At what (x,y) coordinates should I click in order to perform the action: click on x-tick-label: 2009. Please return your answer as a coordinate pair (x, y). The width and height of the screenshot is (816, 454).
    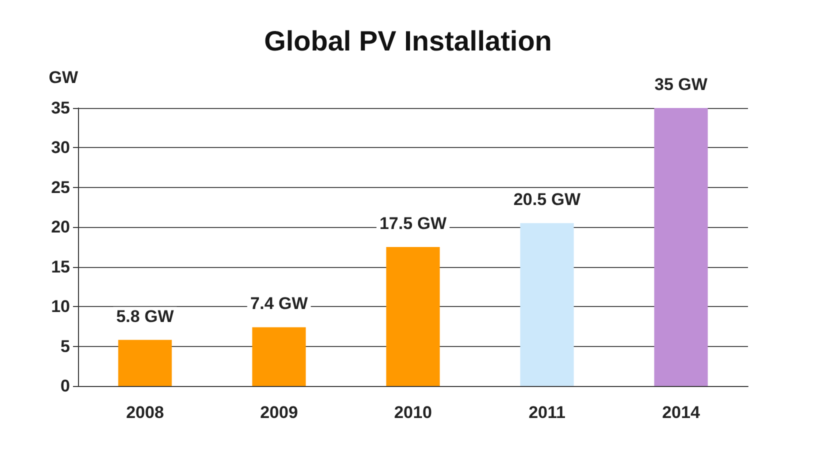
    Looking at the image, I should click on (279, 412).